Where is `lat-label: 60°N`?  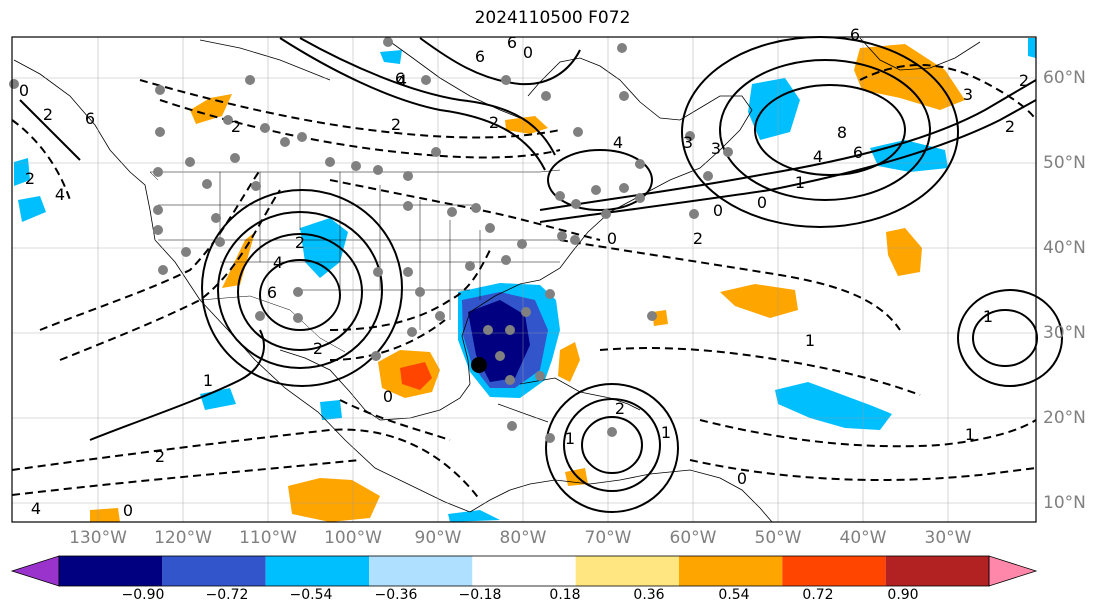 lat-label: 60°N is located at coordinates (1064, 78).